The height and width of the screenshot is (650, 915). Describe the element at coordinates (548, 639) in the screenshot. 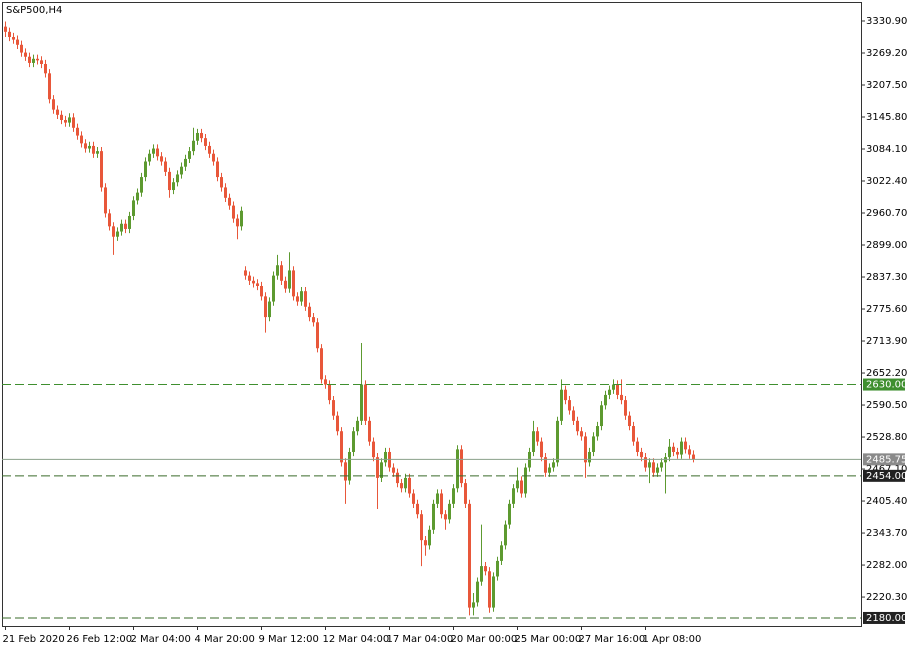

I see `x-tick-label: 25 Mar 00:00` at that location.